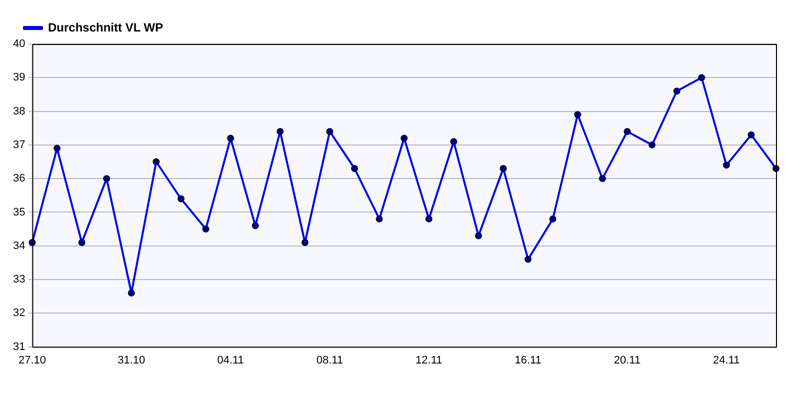 This screenshot has width=800, height=400. Describe the element at coordinates (19, 212) in the screenshot. I see `y-tick-label: 35` at that location.